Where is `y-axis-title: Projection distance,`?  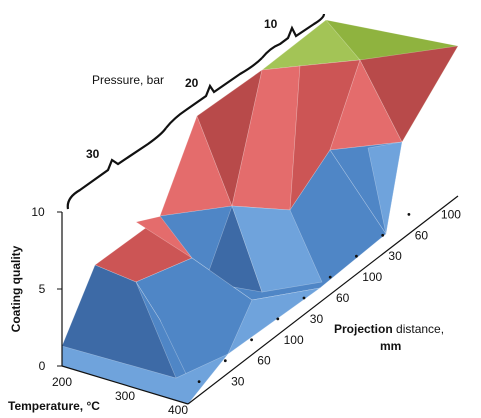
y-axis-title: Projection distance, is located at coordinates (389, 329).